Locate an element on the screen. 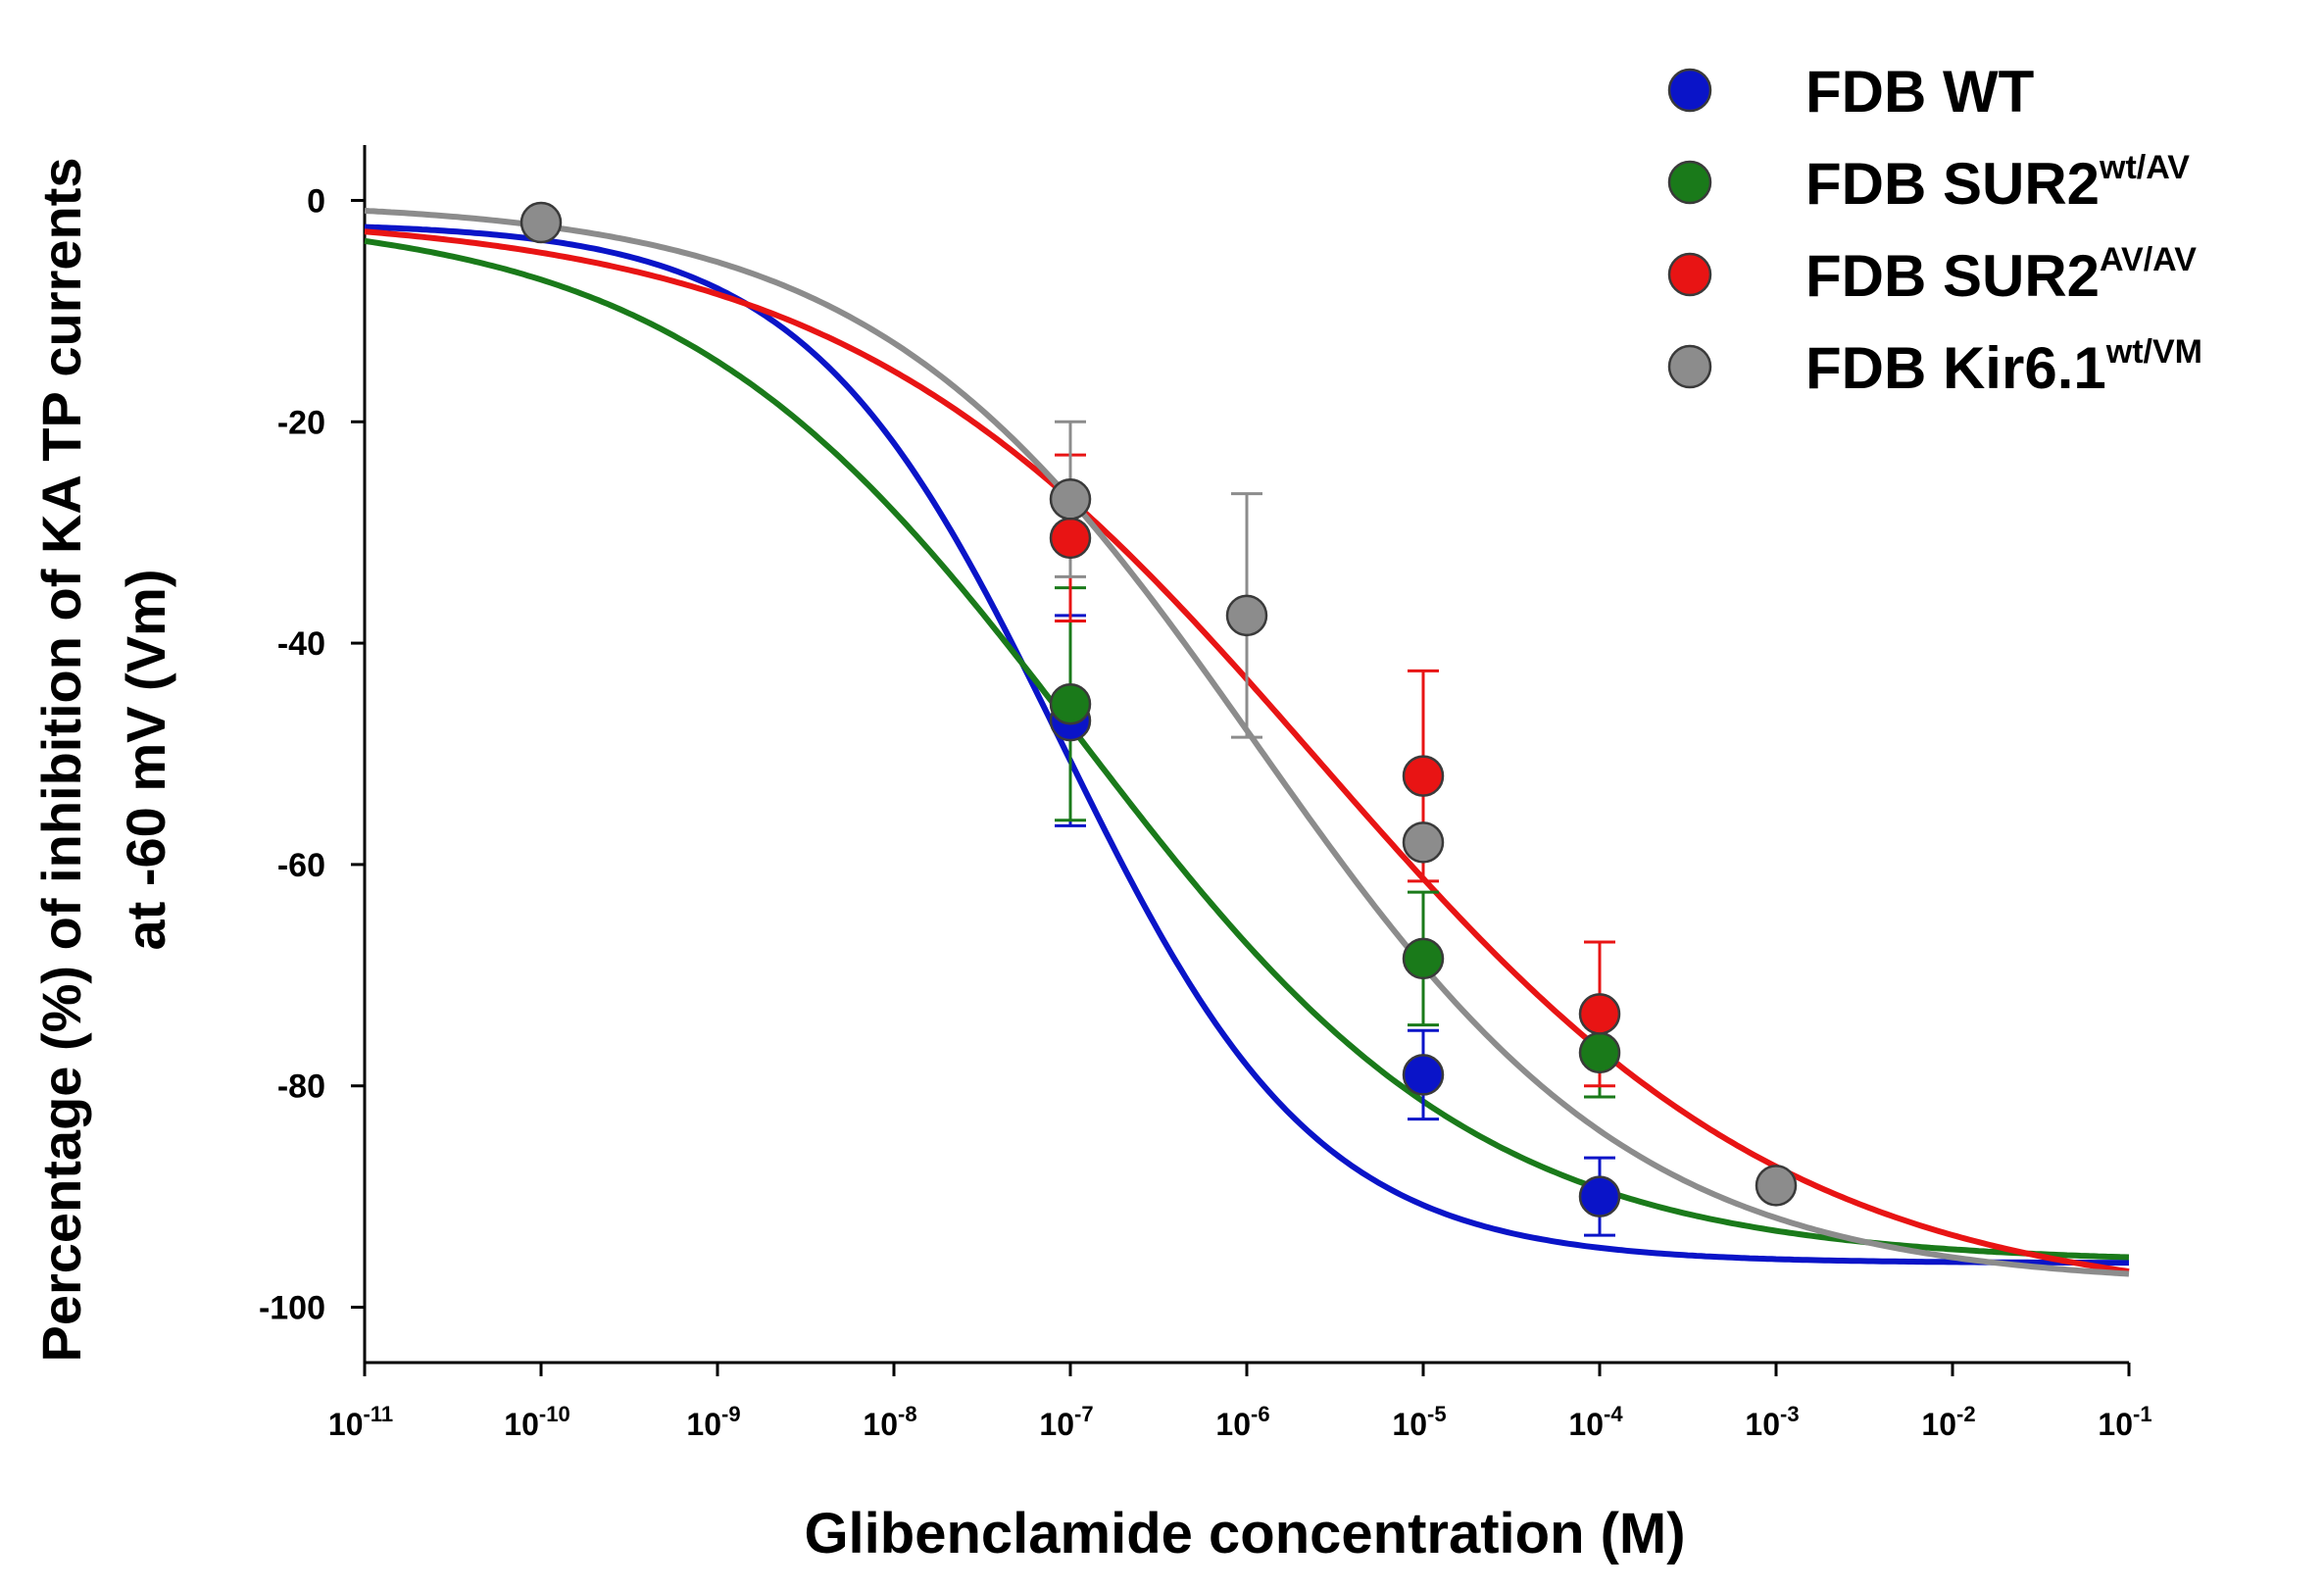 This screenshot has width=2324, height=1590. legend-label: FDB SUR2AV/AV is located at coordinates (2001, 275).